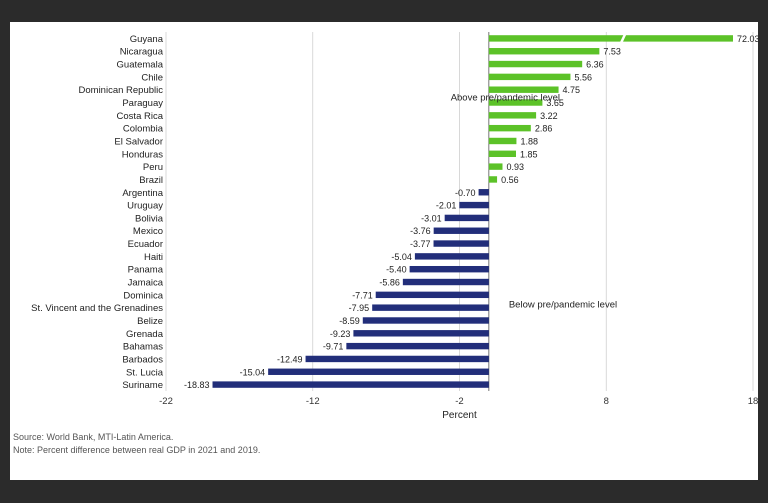 This screenshot has width=768, height=503. What do you see at coordinates (583, 77) in the screenshot?
I see `data-label: 5.56` at bounding box center [583, 77].